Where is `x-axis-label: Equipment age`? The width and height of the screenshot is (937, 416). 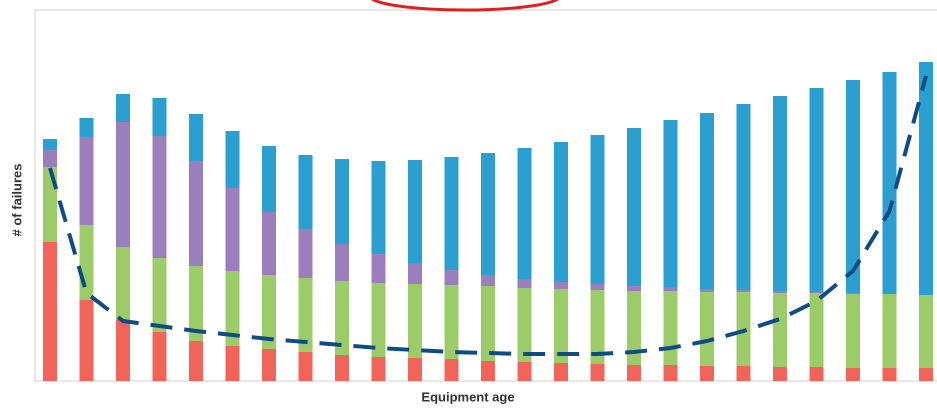
x-axis-label: Equipment age is located at coordinates (467, 396).